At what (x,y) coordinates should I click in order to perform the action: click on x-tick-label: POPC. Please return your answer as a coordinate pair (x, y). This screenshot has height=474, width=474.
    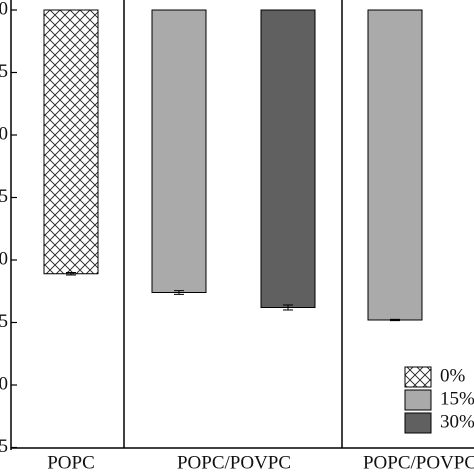
    Looking at the image, I should click on (71, 462).